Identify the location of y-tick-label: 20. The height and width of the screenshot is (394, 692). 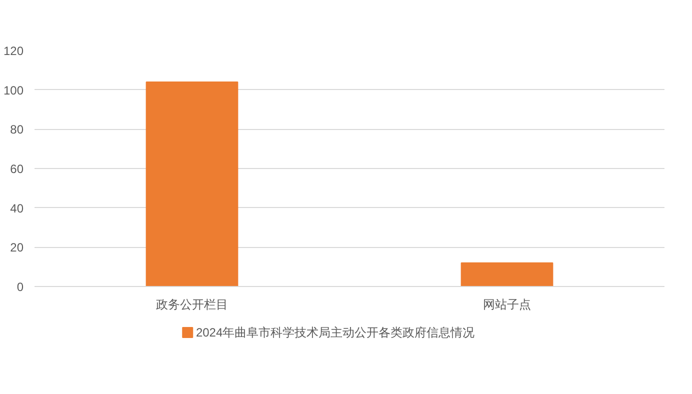
(17, 247).